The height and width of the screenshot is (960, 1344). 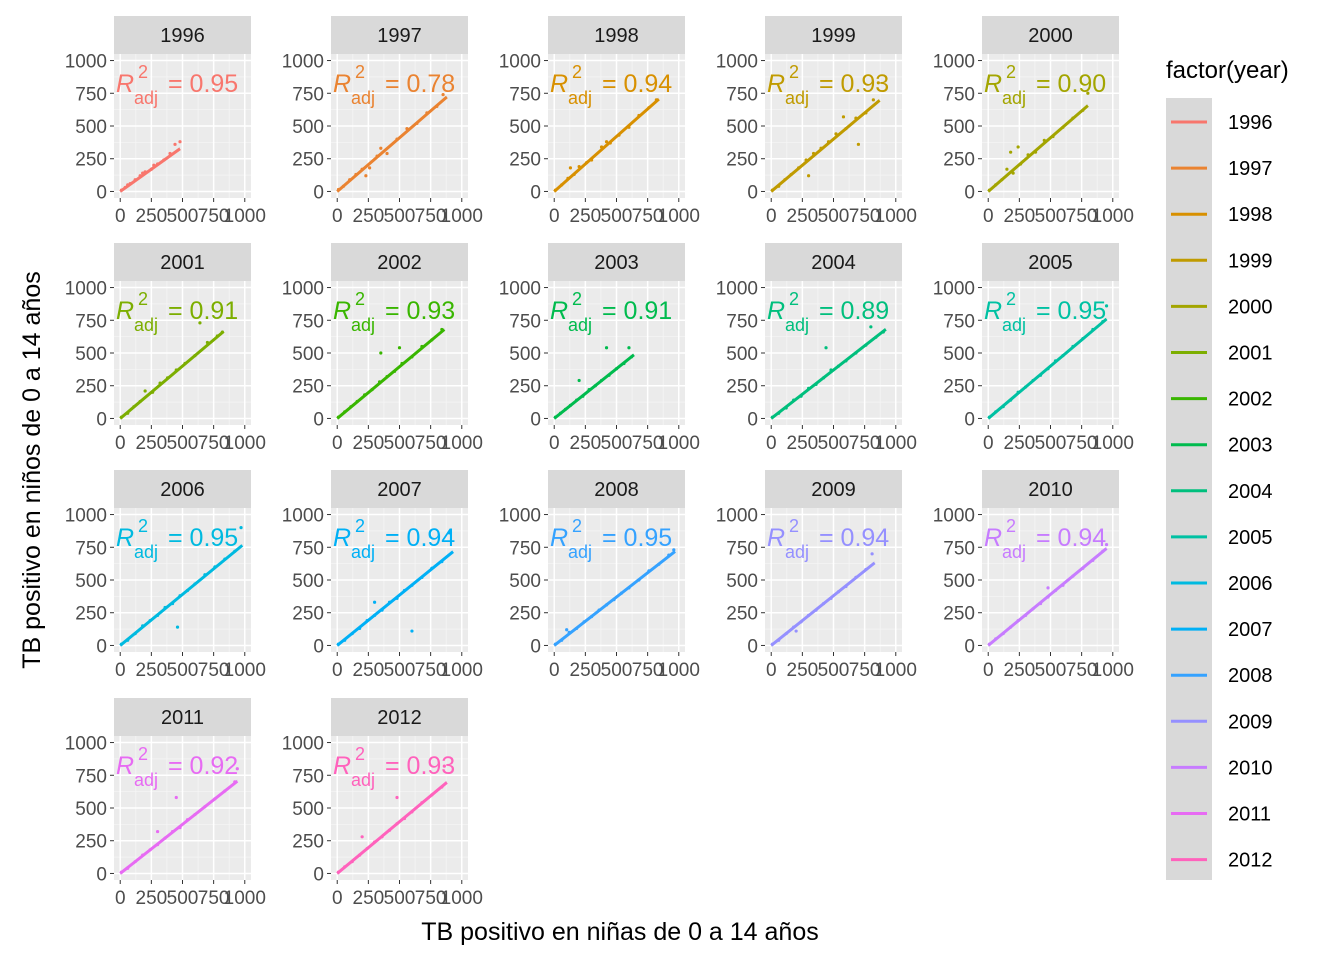 What do you see at coordinates (203, 766) in the screenshot?
I see `r2-value: = 0.92` at bounding box center [203, 766].